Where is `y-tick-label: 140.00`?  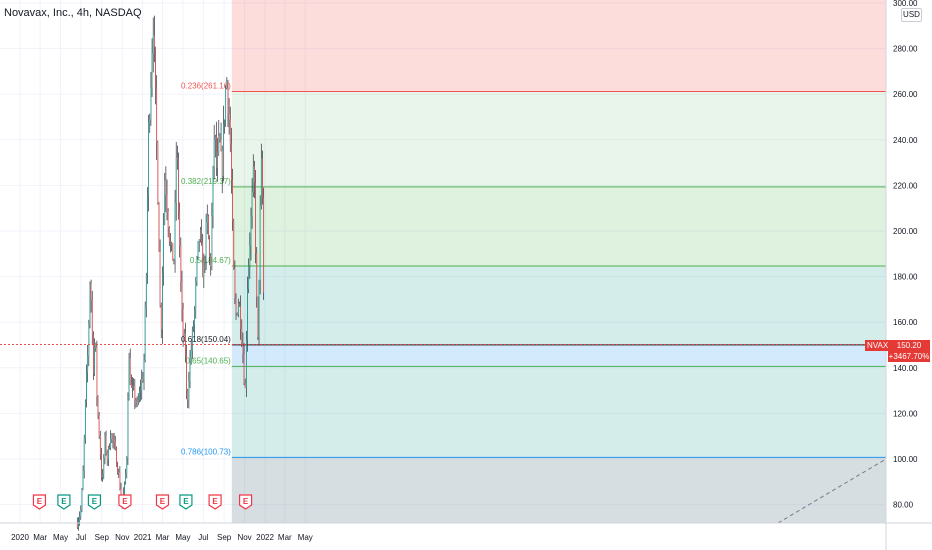
y-tick-label: 140.00 is located at coordinates (905, 368).